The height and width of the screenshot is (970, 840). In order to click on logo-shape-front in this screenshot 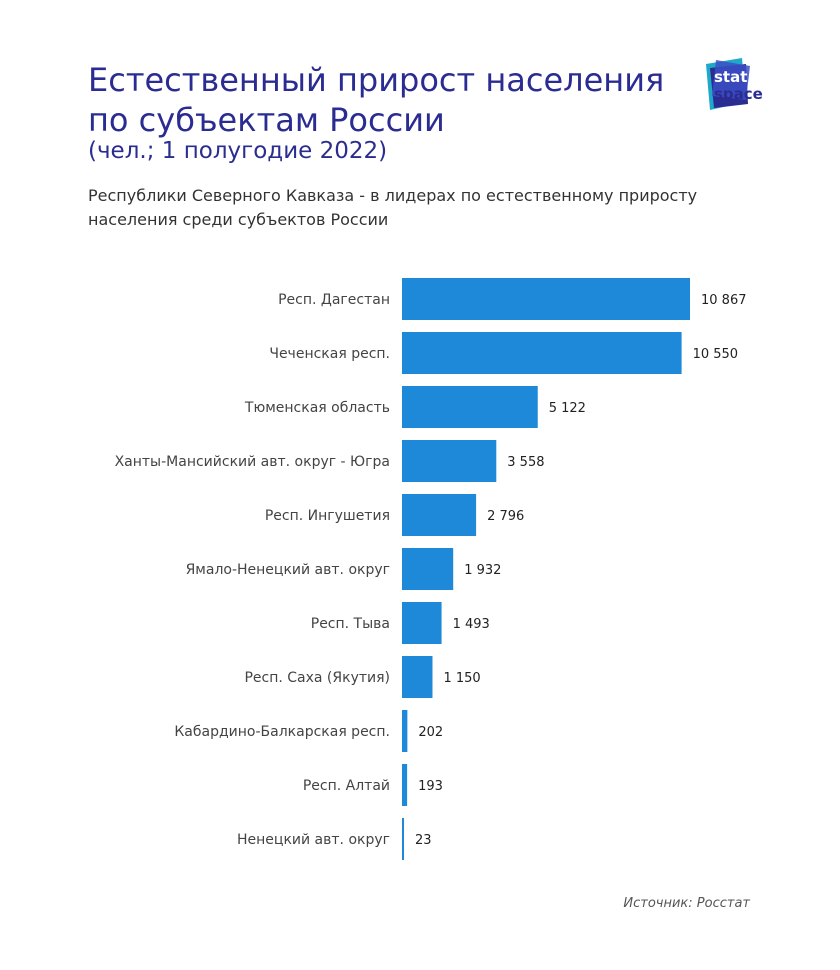, I will do `click(731, 80)`.